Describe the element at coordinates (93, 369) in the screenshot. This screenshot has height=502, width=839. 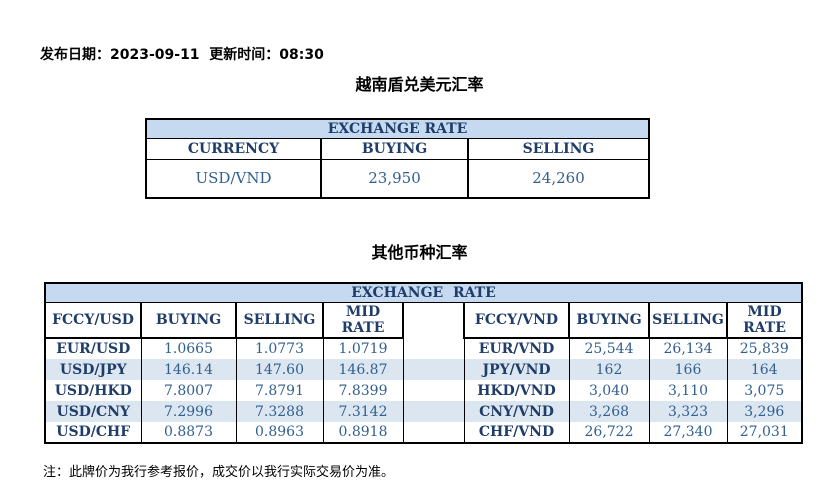
I see `currency-pair-cell: USD/JPY` at that location.